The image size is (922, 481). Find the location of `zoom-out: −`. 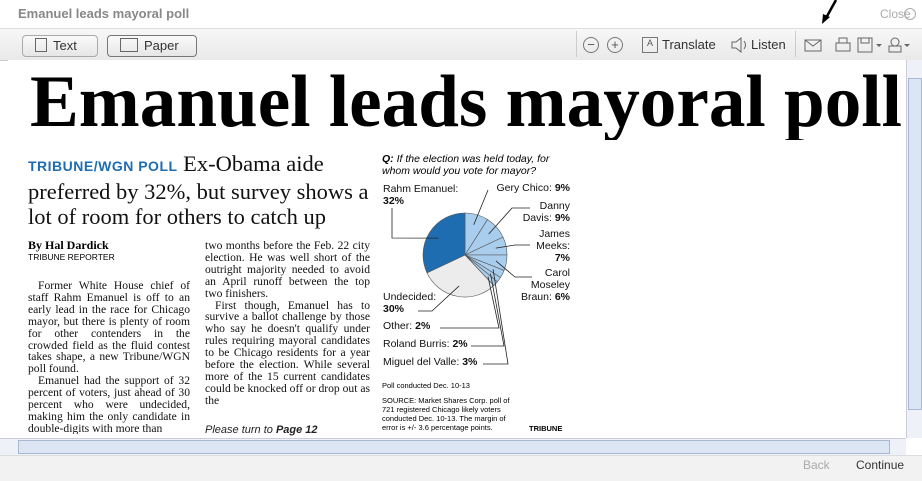

zoom-out: − is located at coordinates (591, 45).